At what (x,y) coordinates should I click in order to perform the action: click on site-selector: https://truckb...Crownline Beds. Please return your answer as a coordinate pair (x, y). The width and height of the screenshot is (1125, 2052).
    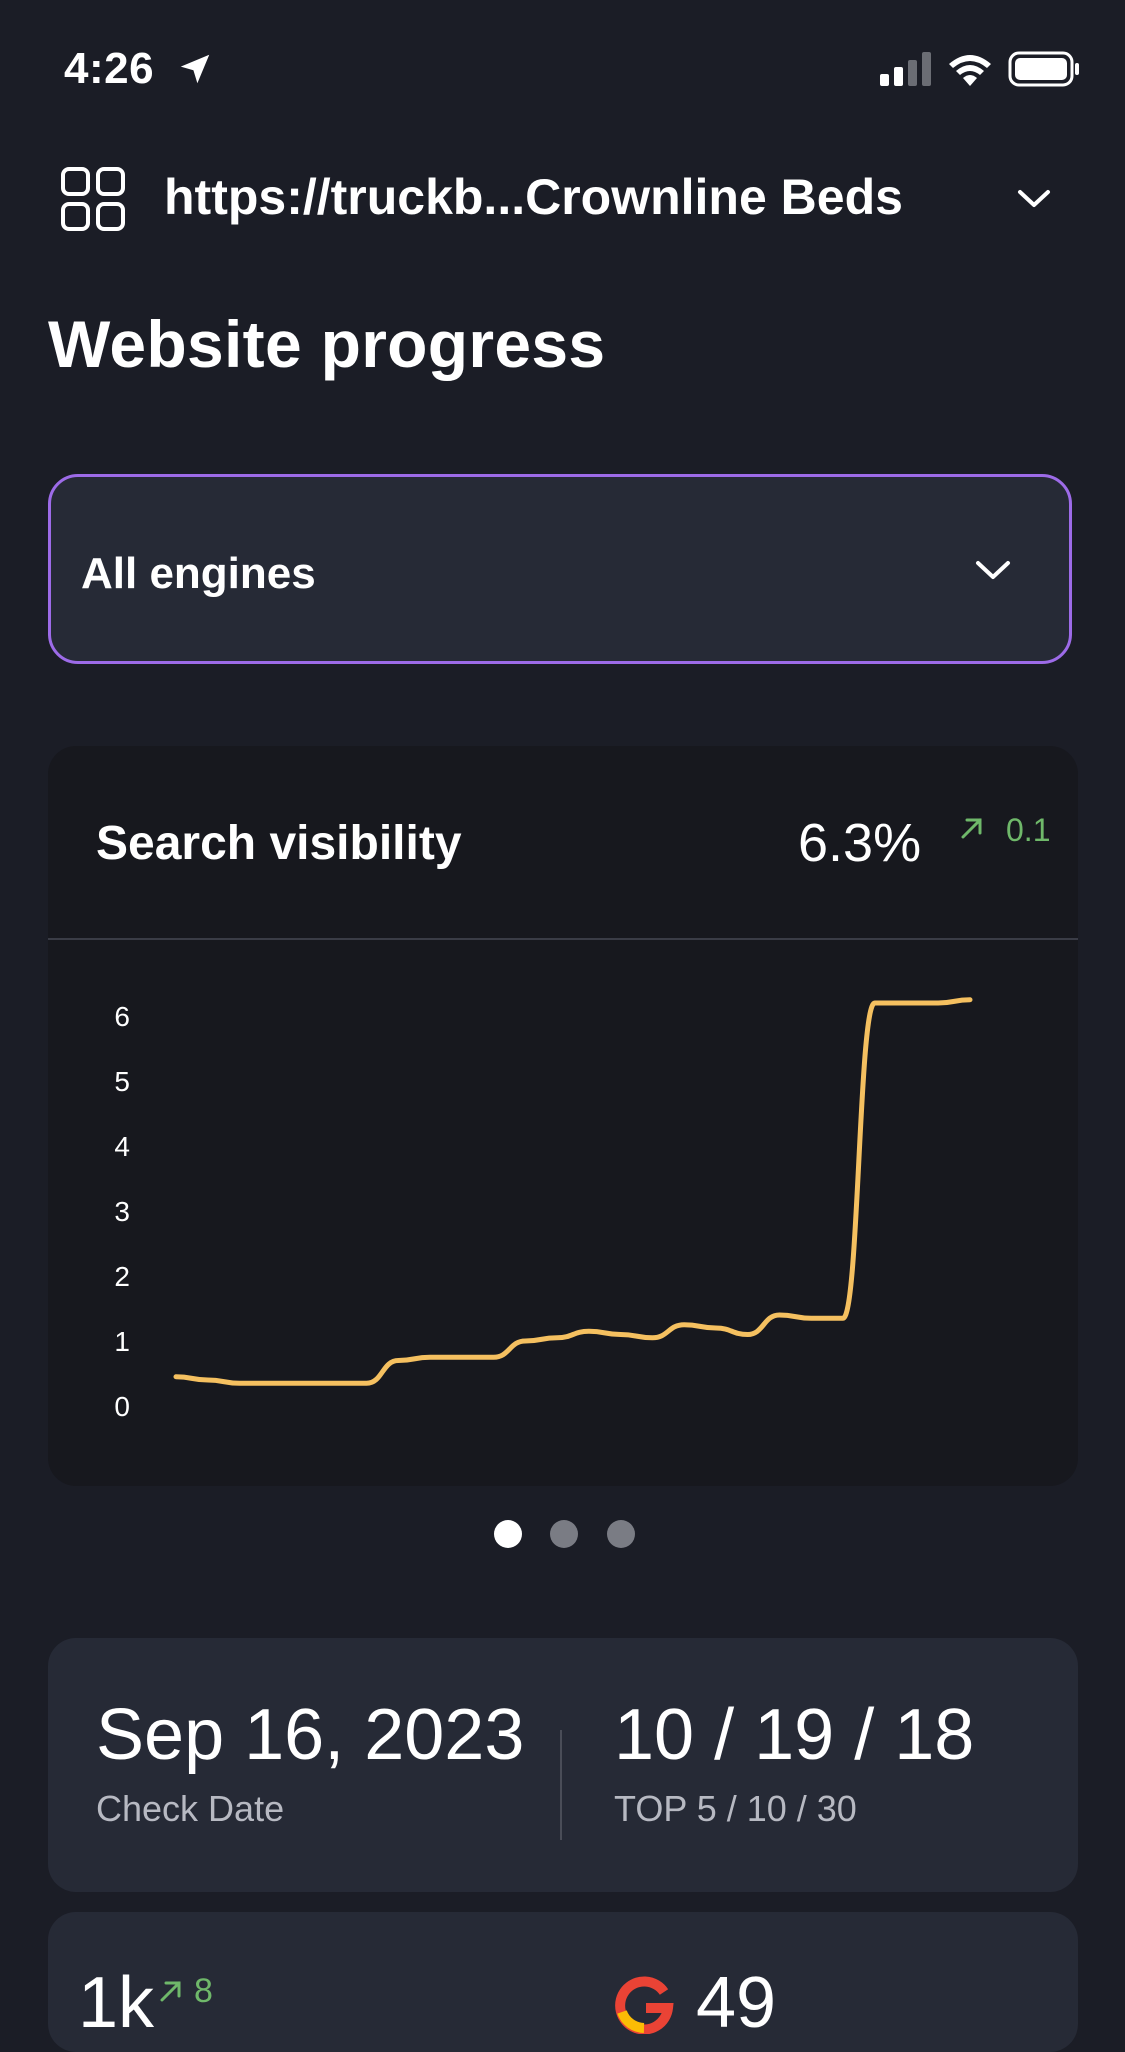
    Looking at the image, I should click on (533, 197).